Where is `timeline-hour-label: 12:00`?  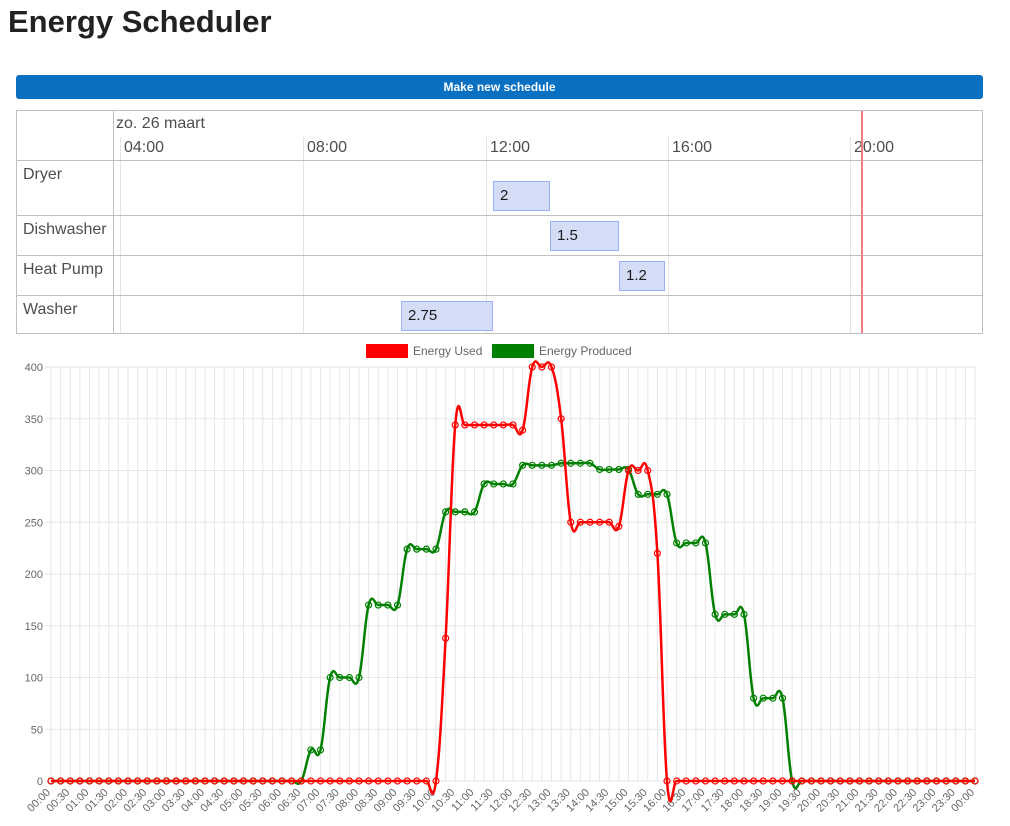
timeline-hour-label: 12:00 is located at coordinates (510, 147).